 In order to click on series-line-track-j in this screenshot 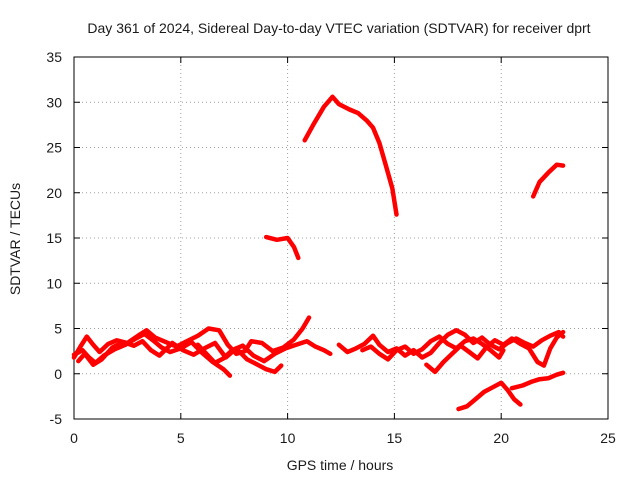, I will do `click(548, 180)`.